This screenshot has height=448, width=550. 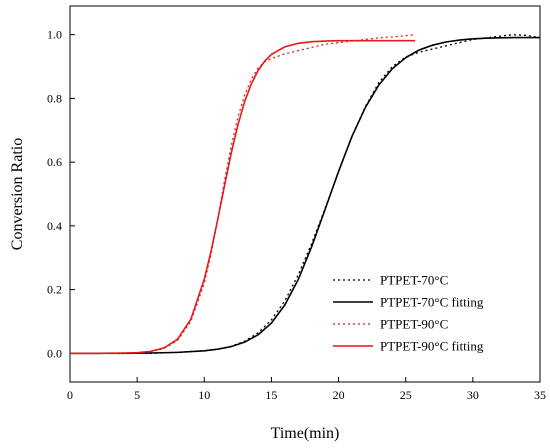 What do you see at coordinates (54, 290) in the screenshot?
I see `y-tick-label: 0.2` at bounding box center [54, 290].